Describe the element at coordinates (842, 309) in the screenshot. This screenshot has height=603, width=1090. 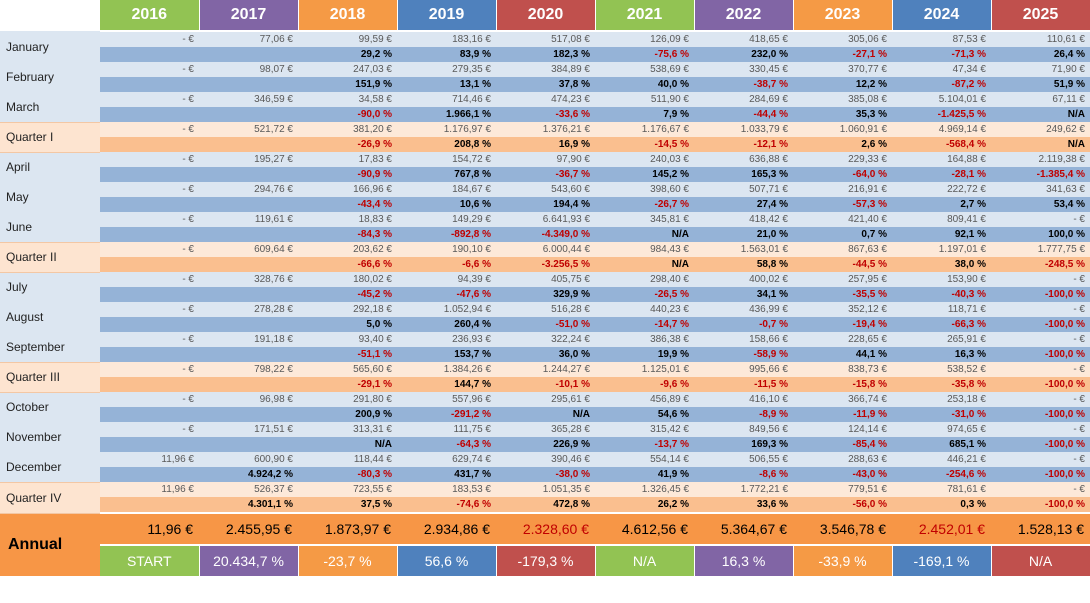
I see `value-cell: 352,12 €` at that location.